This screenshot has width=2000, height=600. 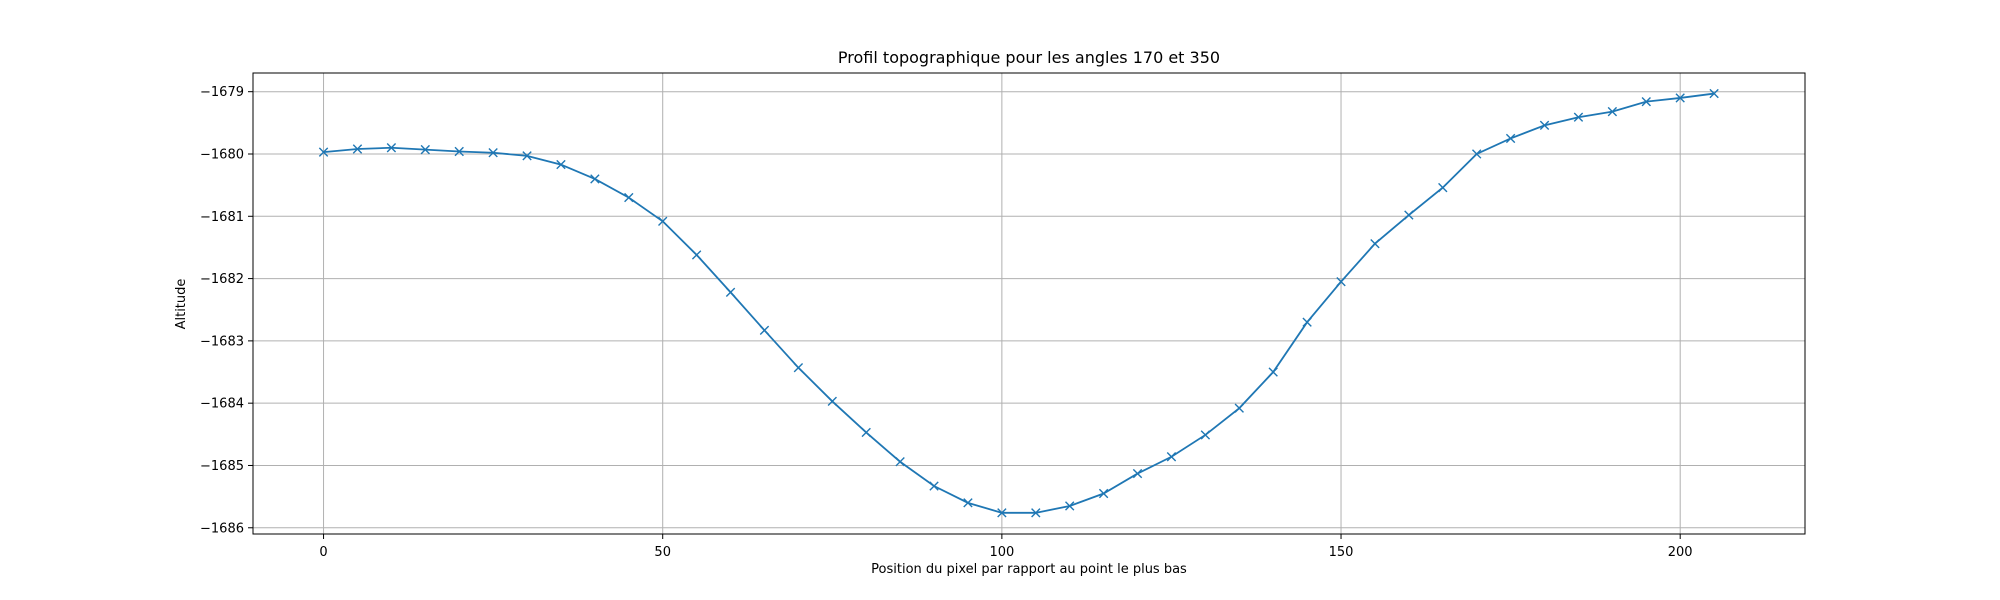 What do you see at coordinates (323, 552) in the screenshot?
I see `x-tick-label: 0` at bounding box center [323, 552].